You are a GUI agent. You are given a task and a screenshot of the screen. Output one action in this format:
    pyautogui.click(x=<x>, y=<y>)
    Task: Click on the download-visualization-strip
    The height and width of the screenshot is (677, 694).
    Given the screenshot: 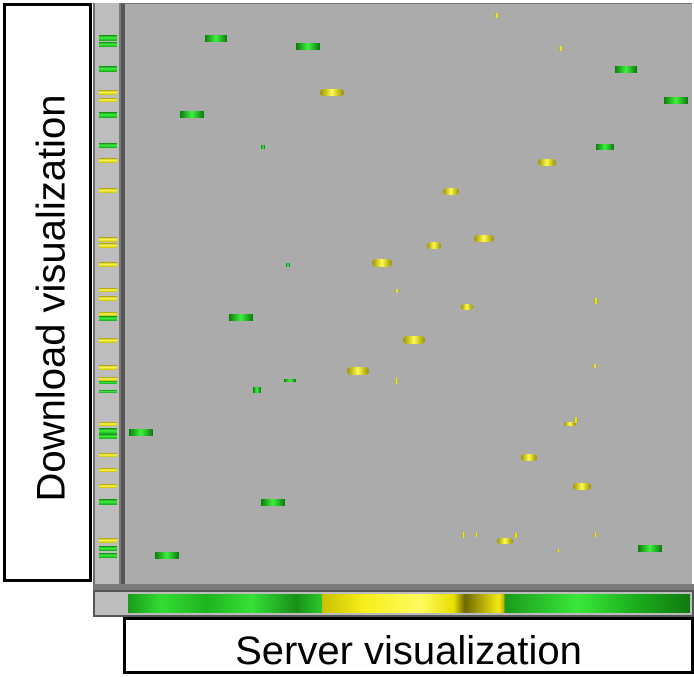 What is the action you would take?
    pyautogui.click(x=107, y=294)
    